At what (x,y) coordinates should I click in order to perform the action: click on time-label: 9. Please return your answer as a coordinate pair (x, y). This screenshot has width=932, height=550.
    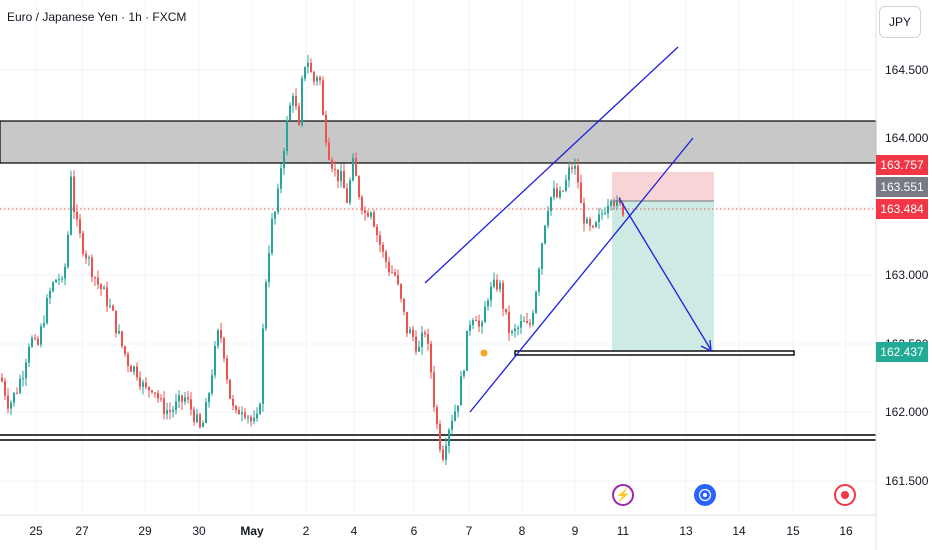
    Looking at the image, I should click on (575, 531).